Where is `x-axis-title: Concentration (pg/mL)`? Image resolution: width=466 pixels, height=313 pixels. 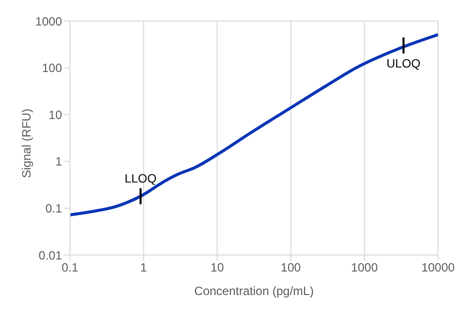 x-axis-title: Concentration (pg/mL) is located at coordinates (254, 291).